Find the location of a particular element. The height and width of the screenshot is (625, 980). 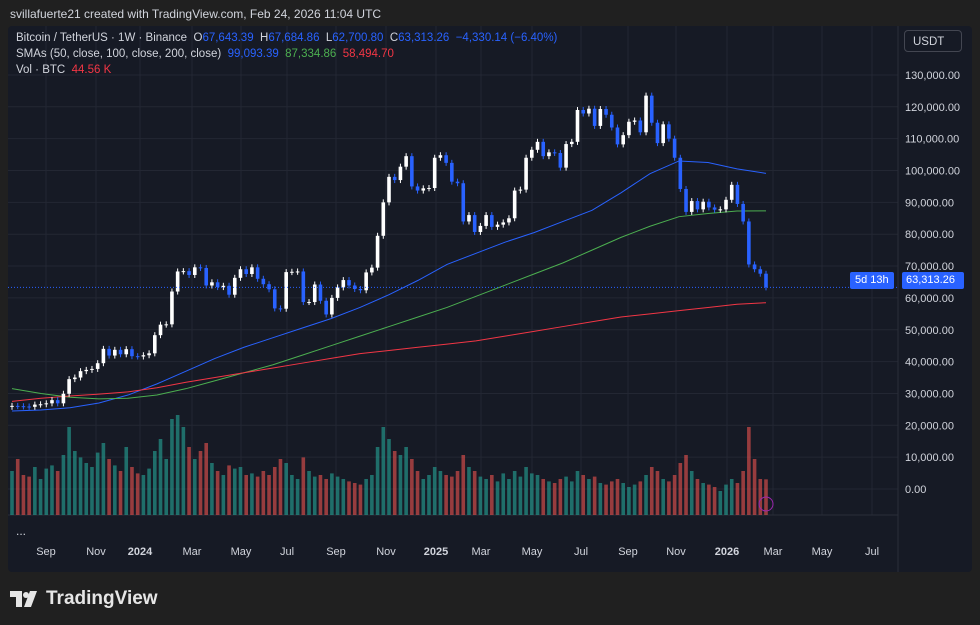

tradingview-logo: TradingView is located at coordinates (84, 599).